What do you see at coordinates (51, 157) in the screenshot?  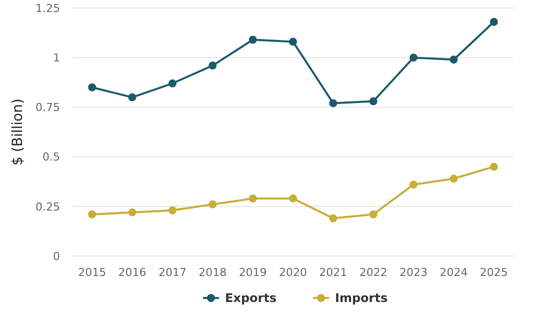 I see `y-tick-label: 0.5` at bounding box center [51, 157].